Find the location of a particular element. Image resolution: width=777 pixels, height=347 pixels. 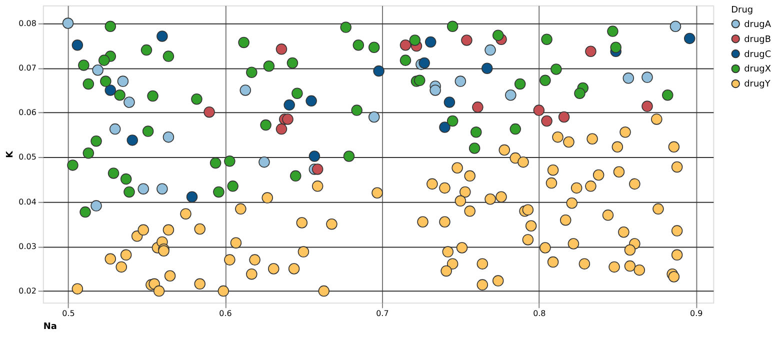

y-tick-label: 0.05 is located at coordinates (27, 157).